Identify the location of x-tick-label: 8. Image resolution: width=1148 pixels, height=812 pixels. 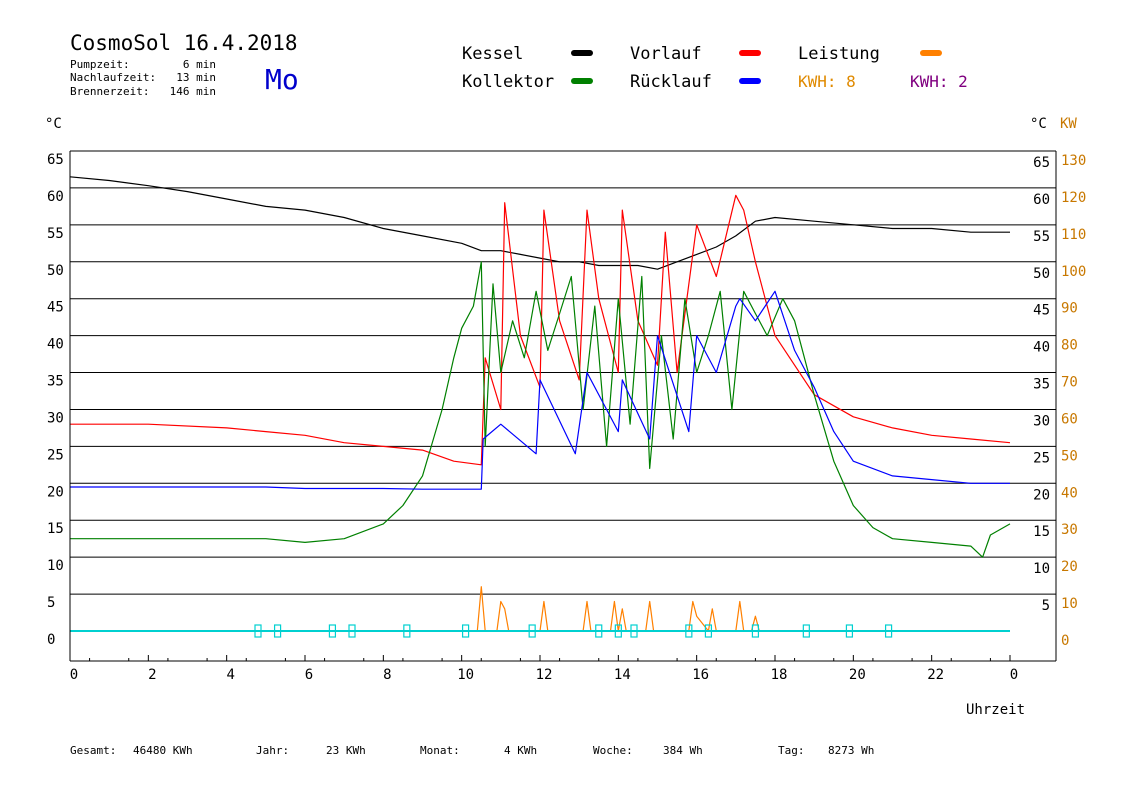
(387, 675).